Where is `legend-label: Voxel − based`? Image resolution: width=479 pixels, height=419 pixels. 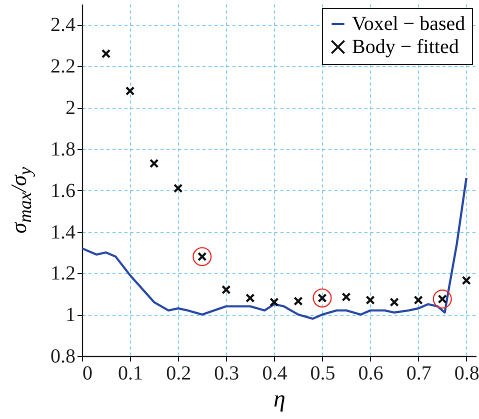
legend-label: Voxel − based is located at coordinates (409, 24).